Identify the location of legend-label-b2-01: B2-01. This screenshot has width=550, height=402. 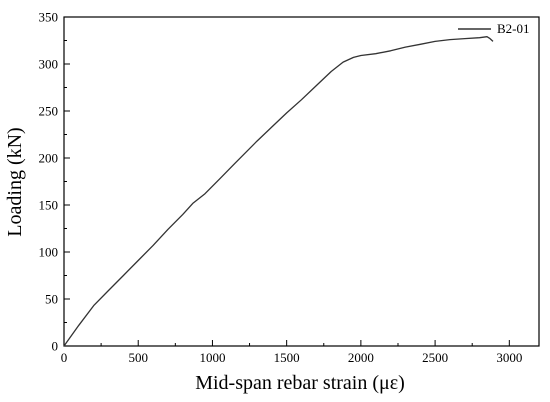
(513, 28).